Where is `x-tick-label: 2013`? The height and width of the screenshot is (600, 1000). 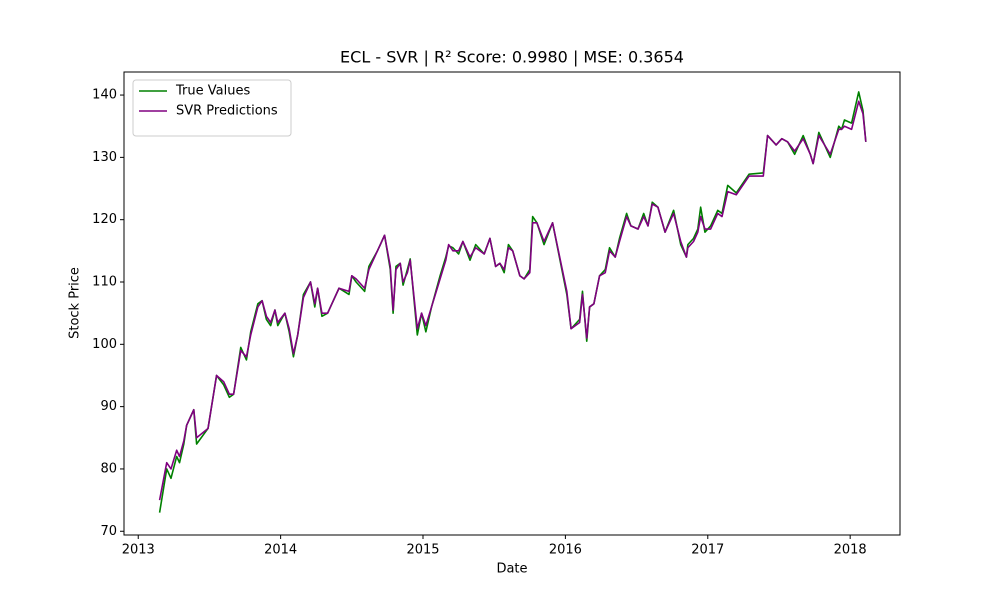 x-tick-label: 2013 is located at coordinates (138, 550).